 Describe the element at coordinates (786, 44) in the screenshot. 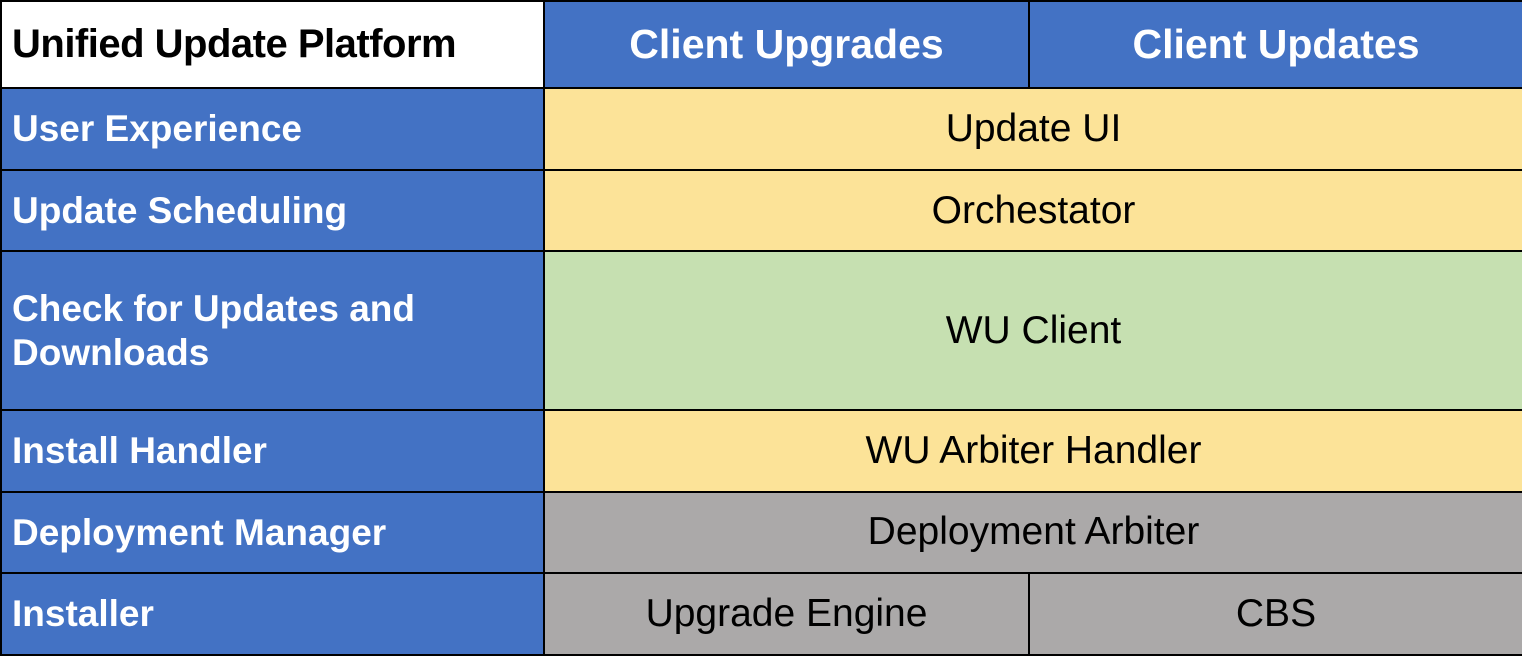

I see `column-header-client-upgrades: Client Upgrades` at that location.